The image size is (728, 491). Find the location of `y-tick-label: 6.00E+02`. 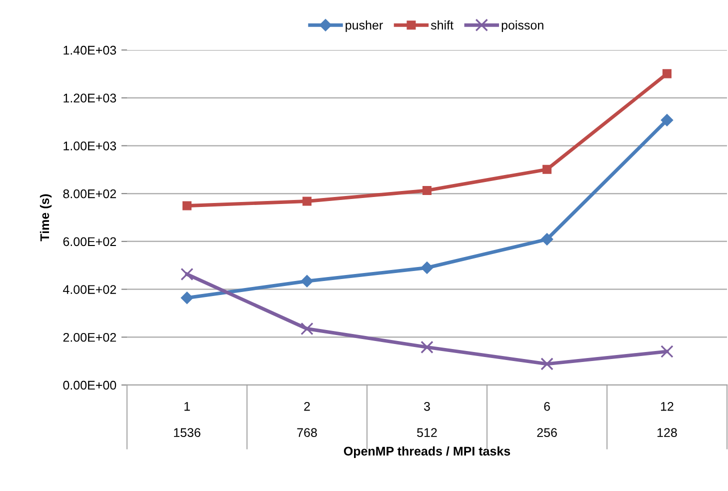

y-tick-label: 6.00E+02 is located at coordinates (89, 241).